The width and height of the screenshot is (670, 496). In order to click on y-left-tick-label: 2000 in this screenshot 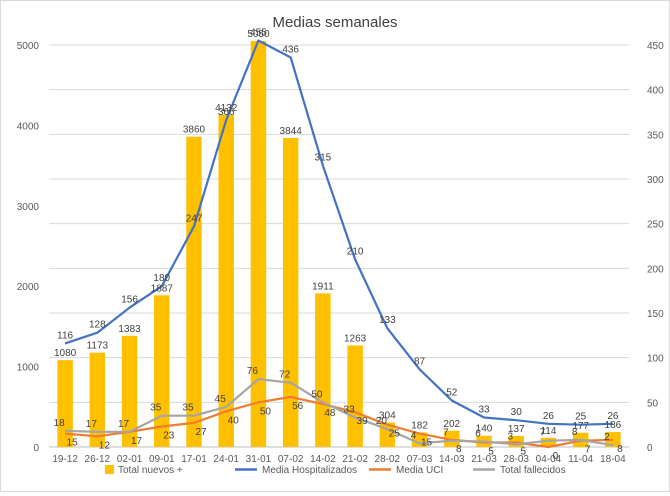, I will do `click(28, 287)`.